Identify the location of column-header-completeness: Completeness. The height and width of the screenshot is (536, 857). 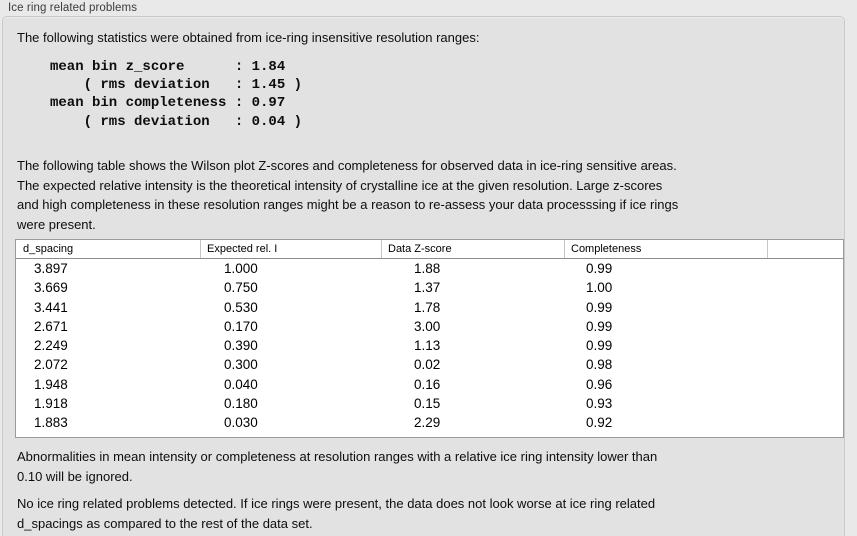
(665, 249).